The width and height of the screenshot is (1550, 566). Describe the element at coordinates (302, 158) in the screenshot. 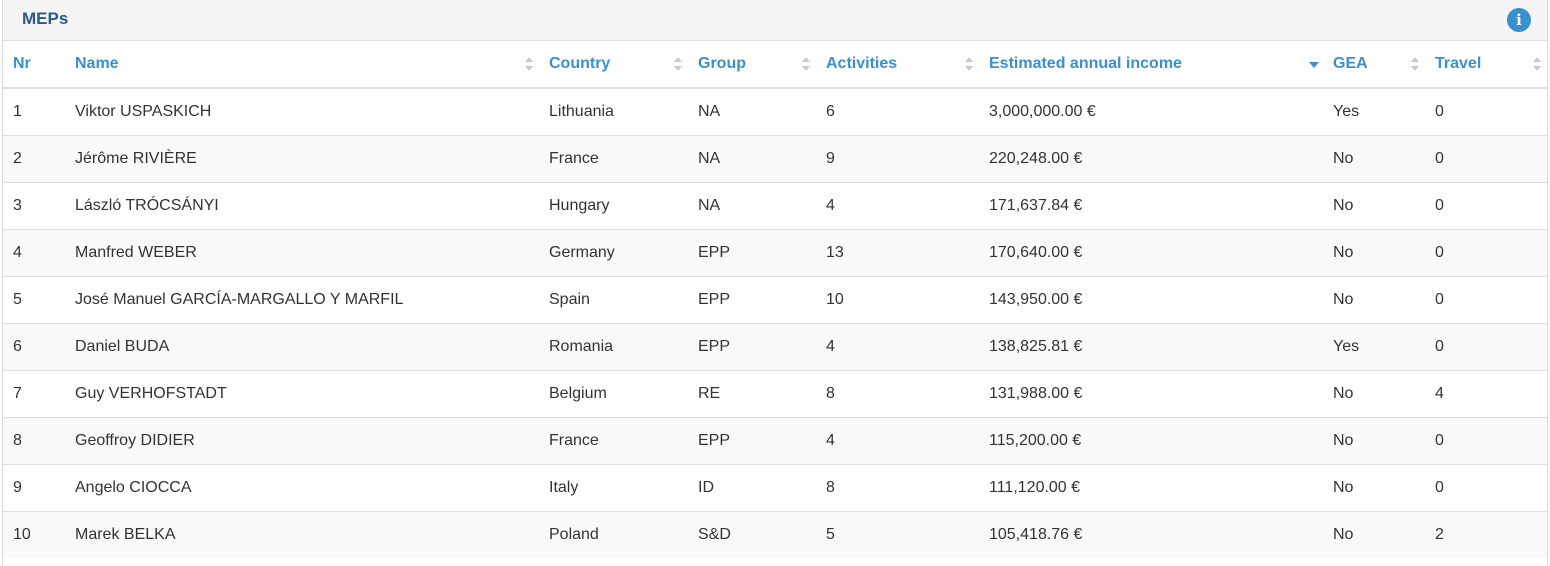

I see `name-cell: Jérôme RIVIÈRE` at that location.